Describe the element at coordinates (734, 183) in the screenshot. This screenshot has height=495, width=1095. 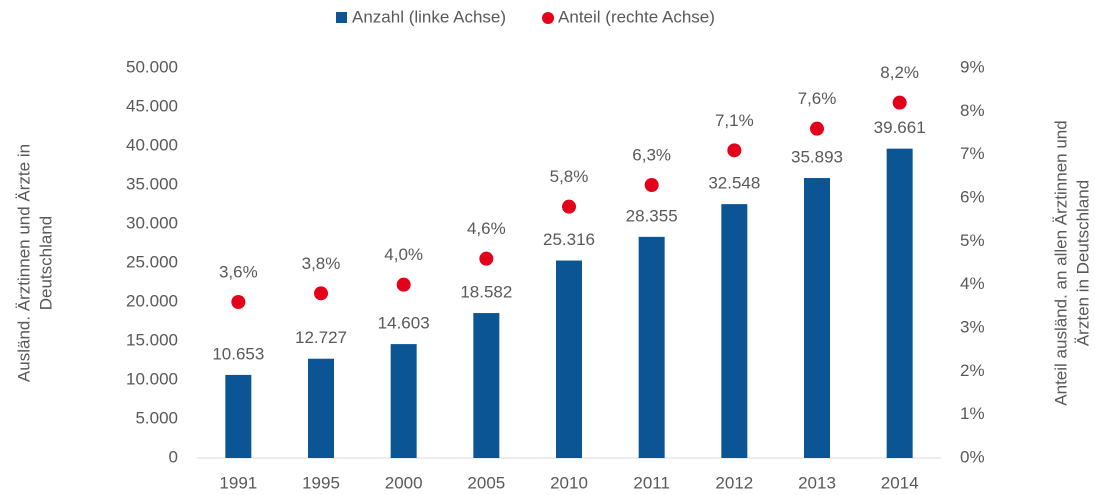
I see `bar-value-label: 32.548` at that location.